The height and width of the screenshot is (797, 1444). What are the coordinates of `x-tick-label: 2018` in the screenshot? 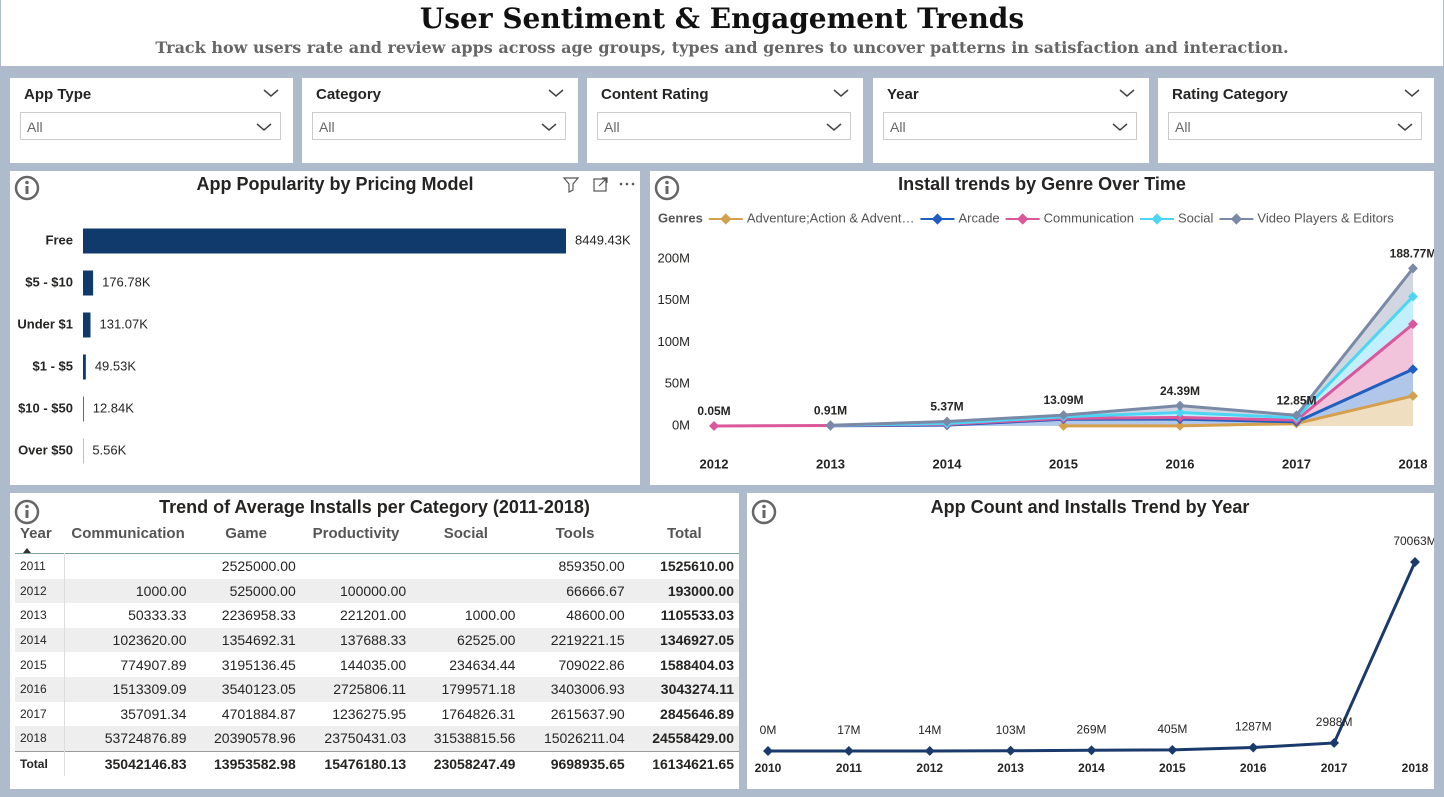 It's located at (1413, 463).